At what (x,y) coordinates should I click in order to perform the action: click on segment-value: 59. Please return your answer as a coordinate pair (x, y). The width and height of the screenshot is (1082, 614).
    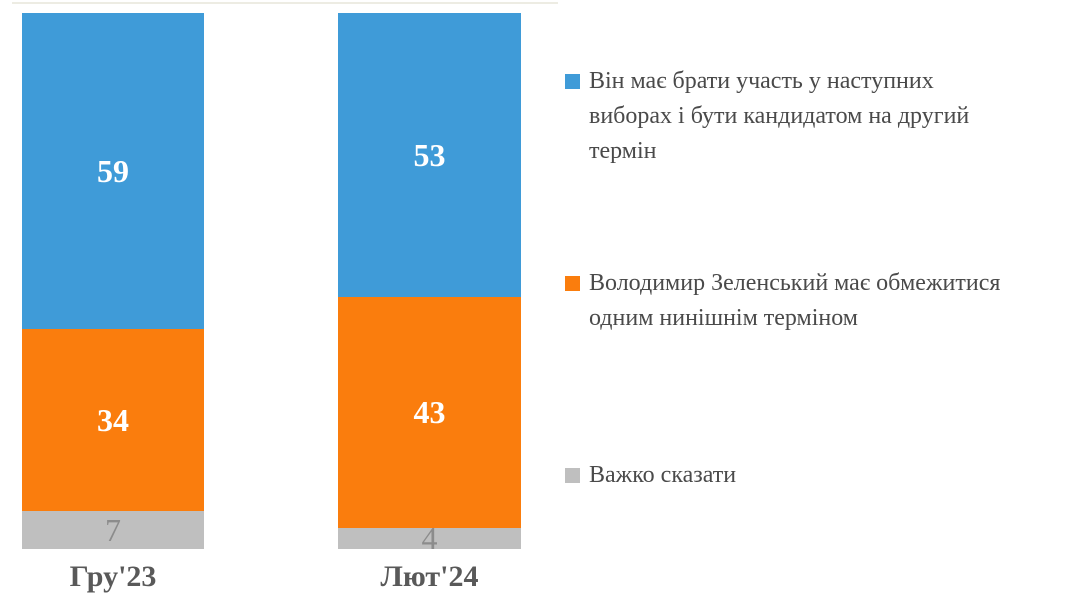
    Looking at the image, I should click on (113, 171).